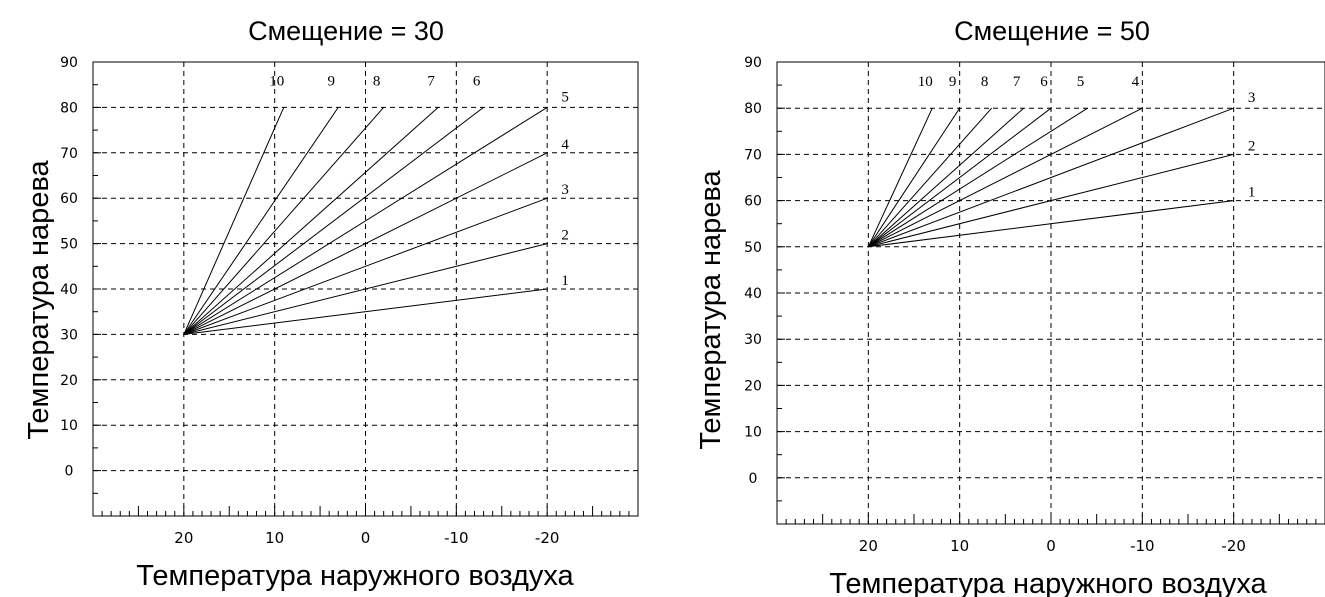 This screenshot has height=597, width=1325. I want to click on chart-title: Смещение = 50, so click(1052, 31).